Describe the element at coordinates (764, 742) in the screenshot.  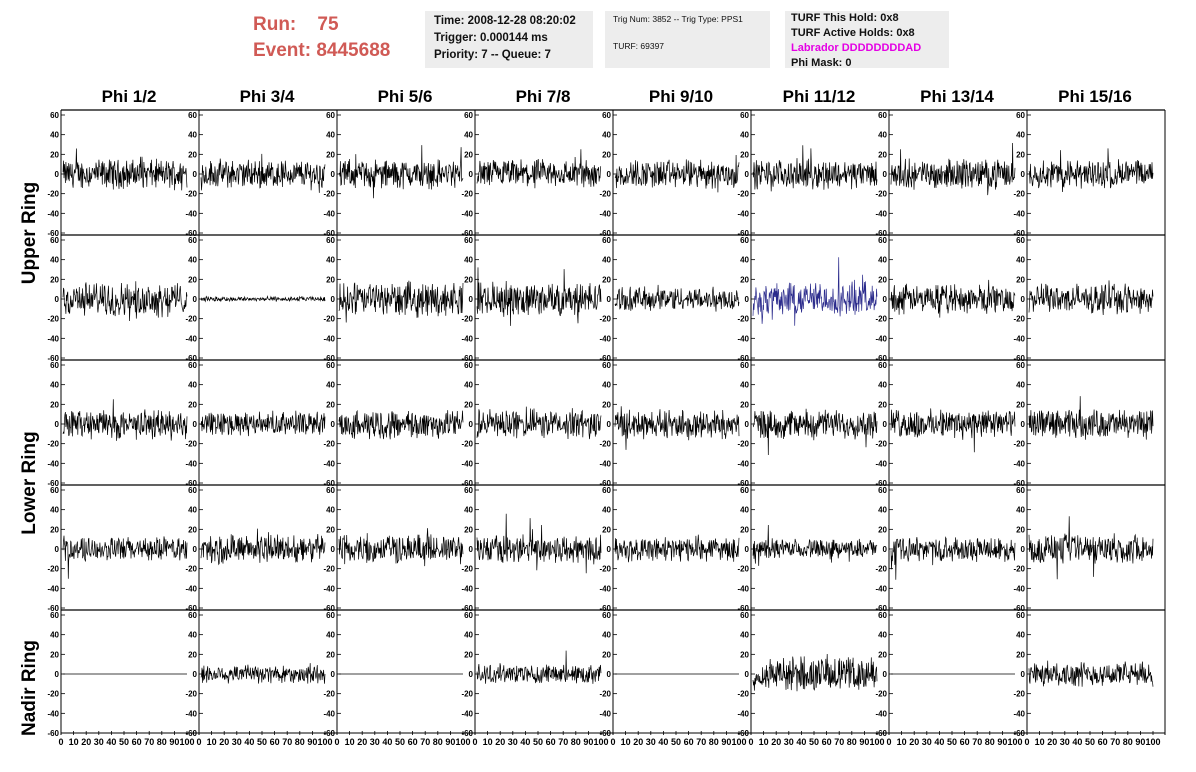
I see `x-tick-label: 10` at that location.